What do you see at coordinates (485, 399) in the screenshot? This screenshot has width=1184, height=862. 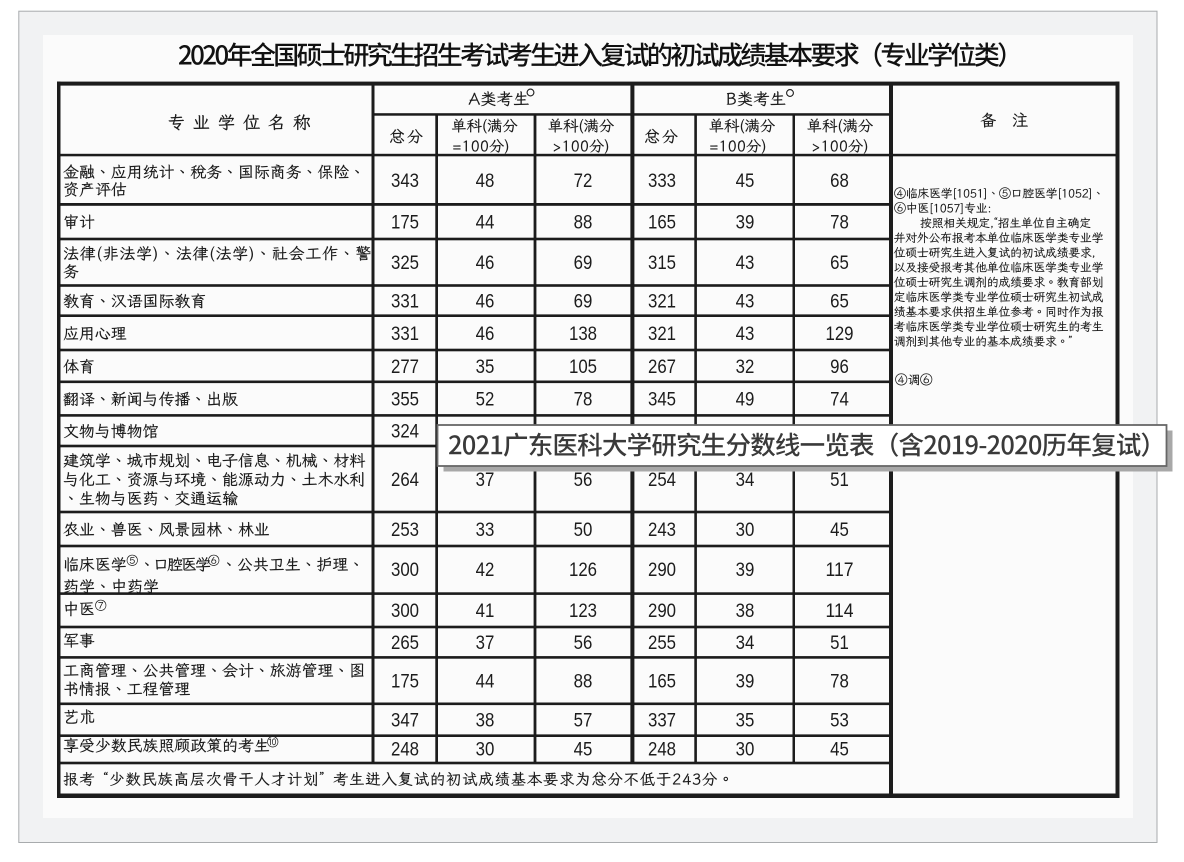 I see `svg-text: 52` at bounding box center [485, 399].